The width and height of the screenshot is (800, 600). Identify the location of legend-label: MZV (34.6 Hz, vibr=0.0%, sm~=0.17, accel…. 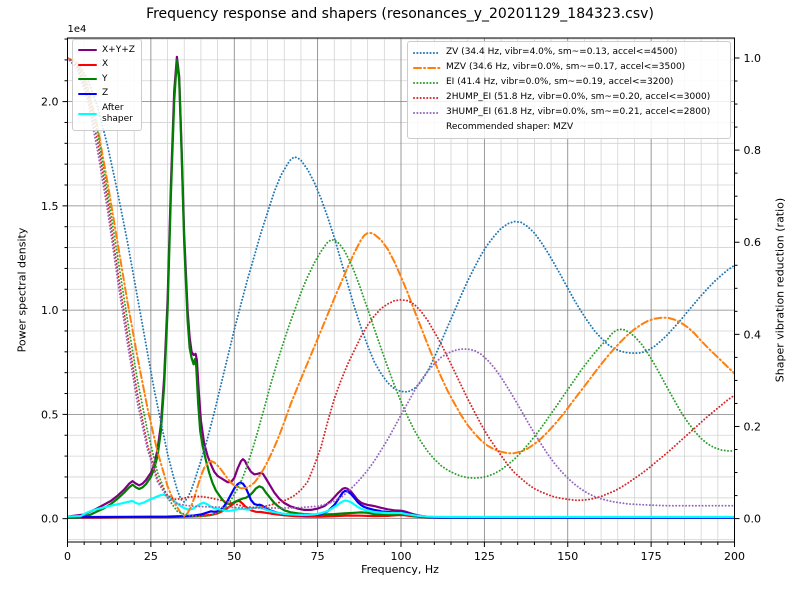
(566, 66).